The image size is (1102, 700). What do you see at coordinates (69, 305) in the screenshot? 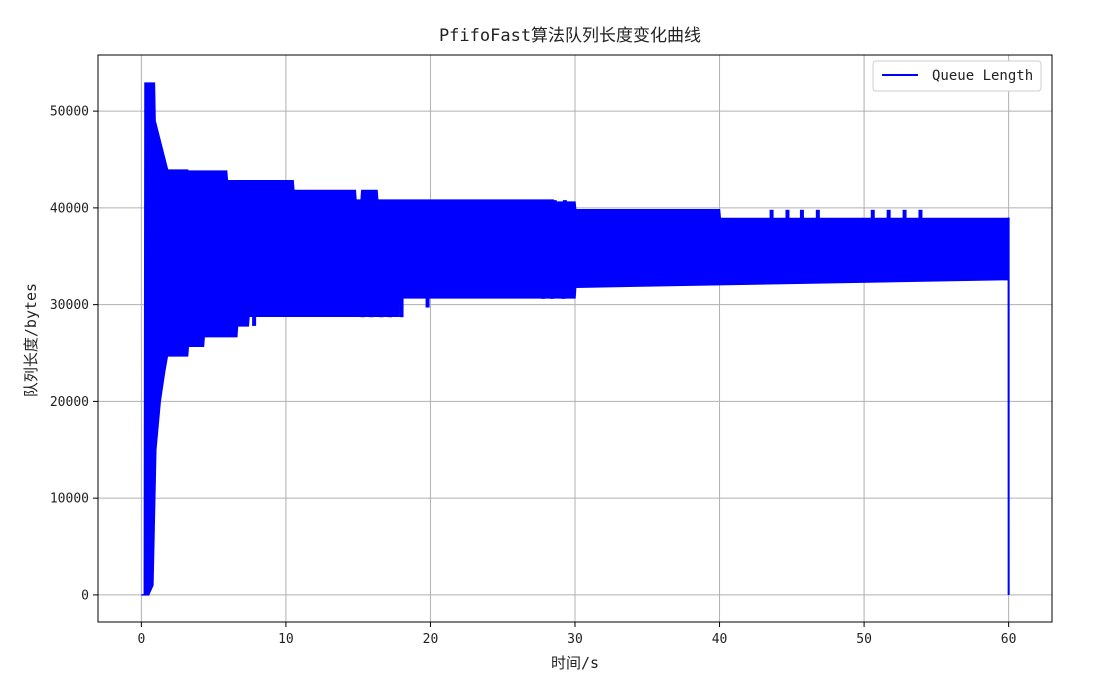
I see `y-tick-label: 30000` at bounding box center [69, 305].